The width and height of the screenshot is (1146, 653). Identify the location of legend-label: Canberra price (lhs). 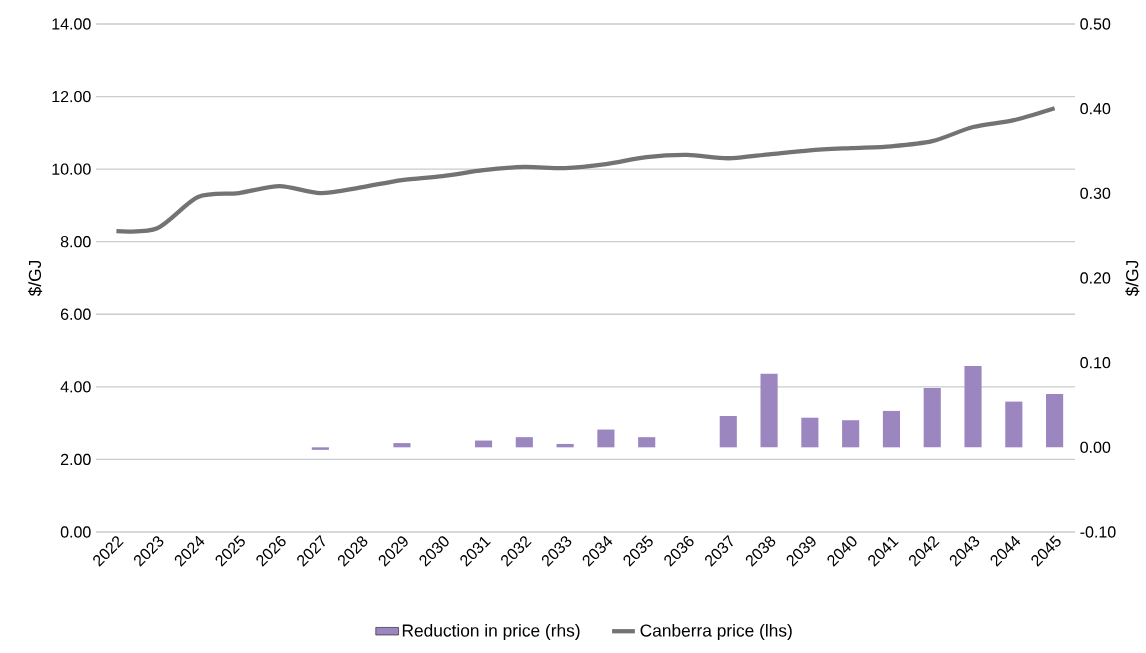
(716, 632).